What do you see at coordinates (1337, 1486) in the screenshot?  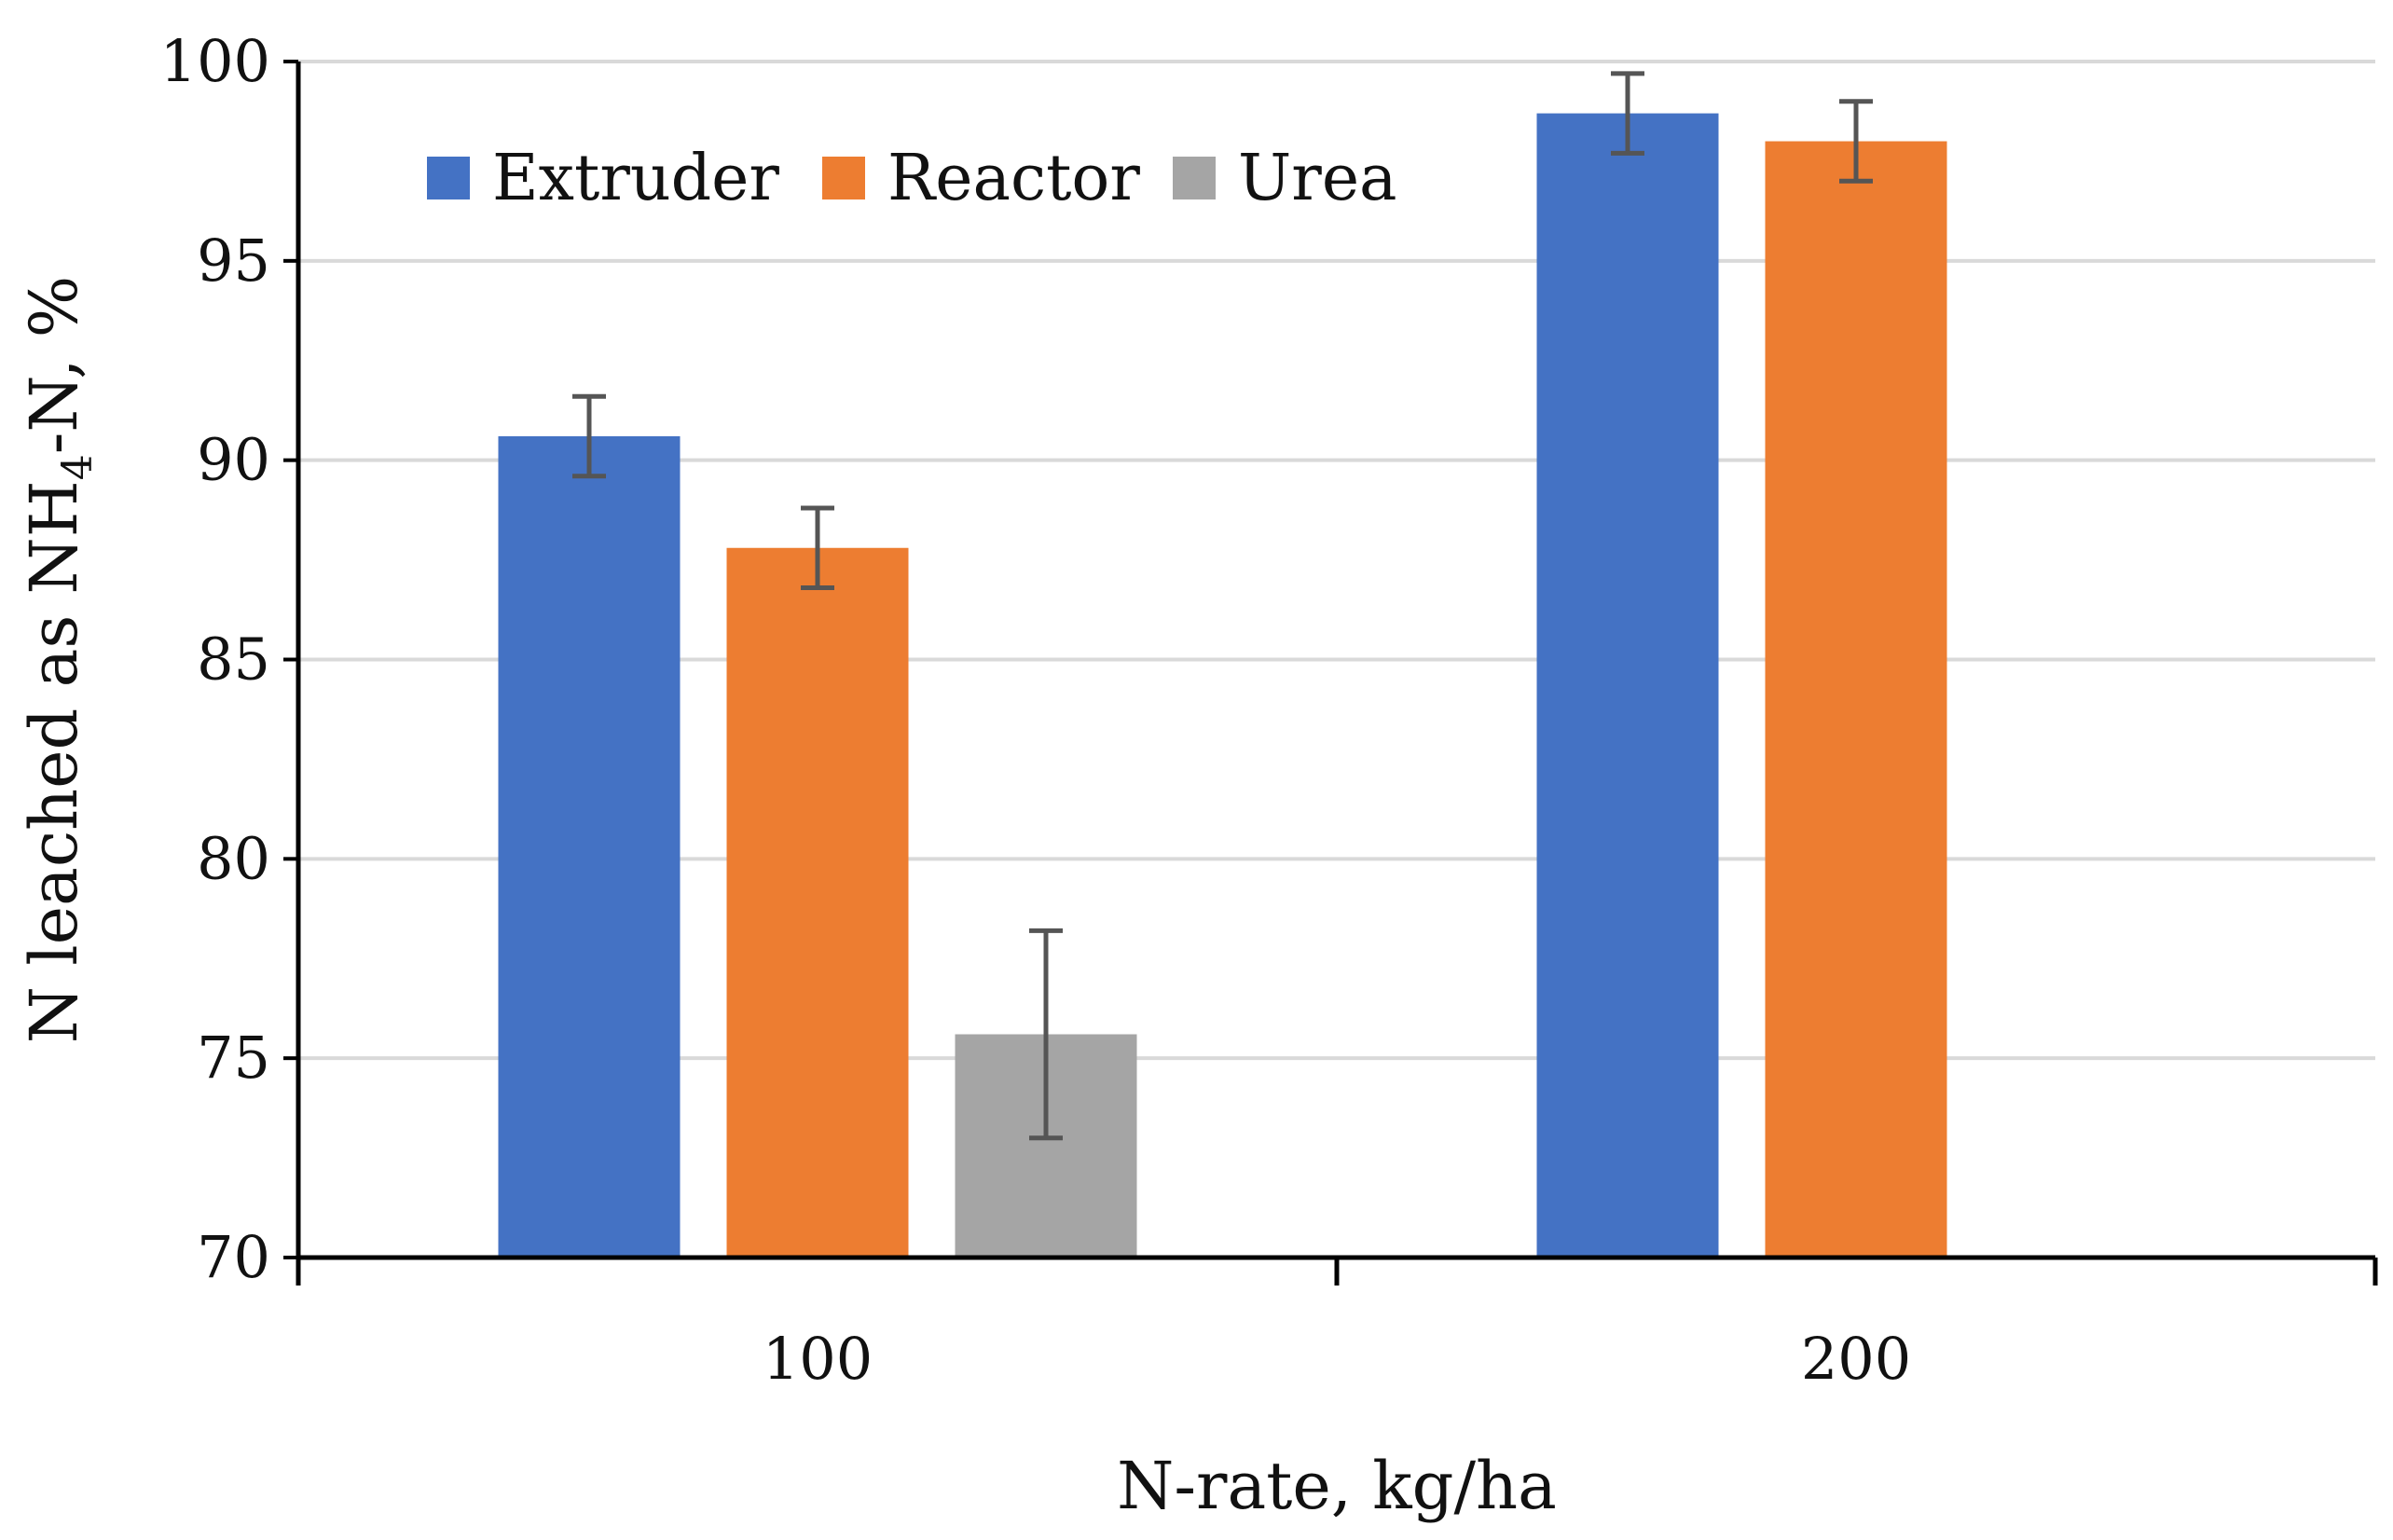 I see `x-axis-title: N-rate, kg/ha` at bounding box center [1337, 1486].